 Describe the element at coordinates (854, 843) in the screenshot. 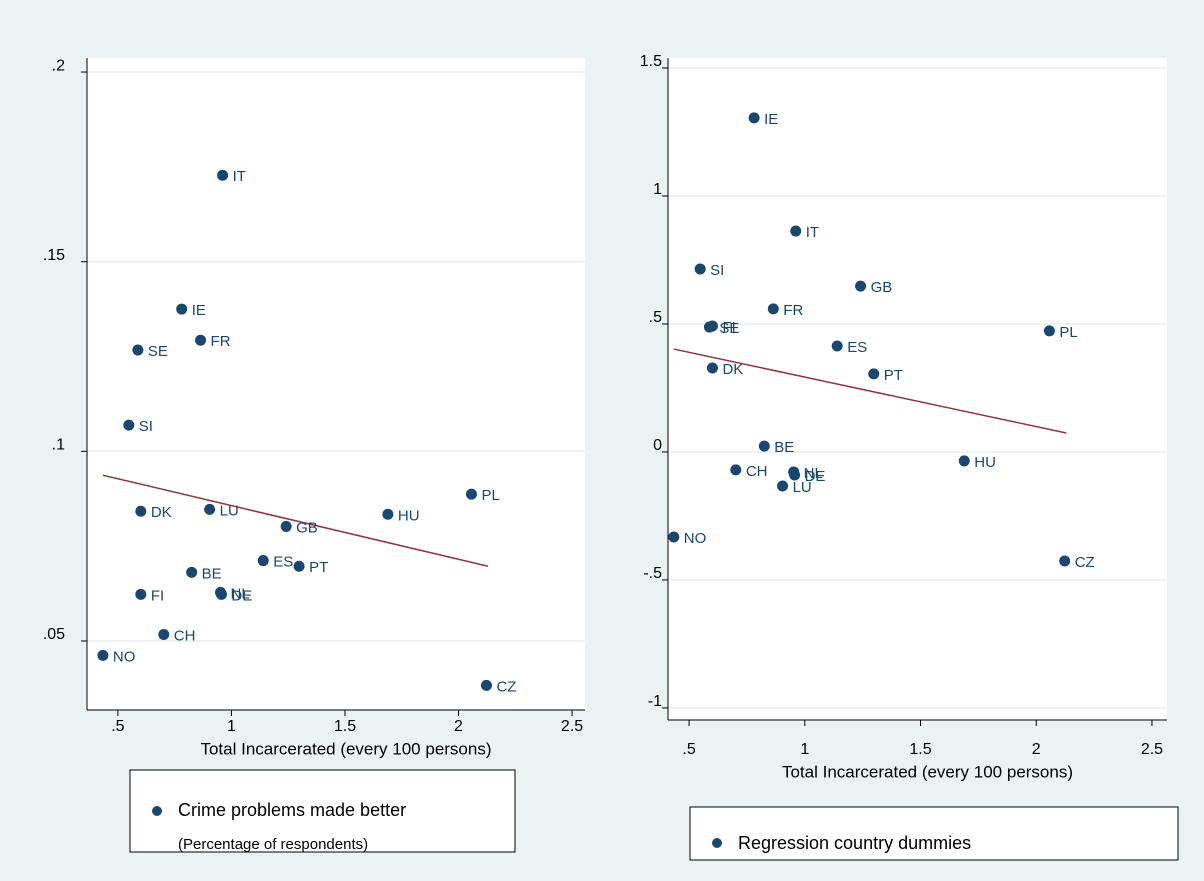

I see `legend-label: Regression country dummies` at that location.